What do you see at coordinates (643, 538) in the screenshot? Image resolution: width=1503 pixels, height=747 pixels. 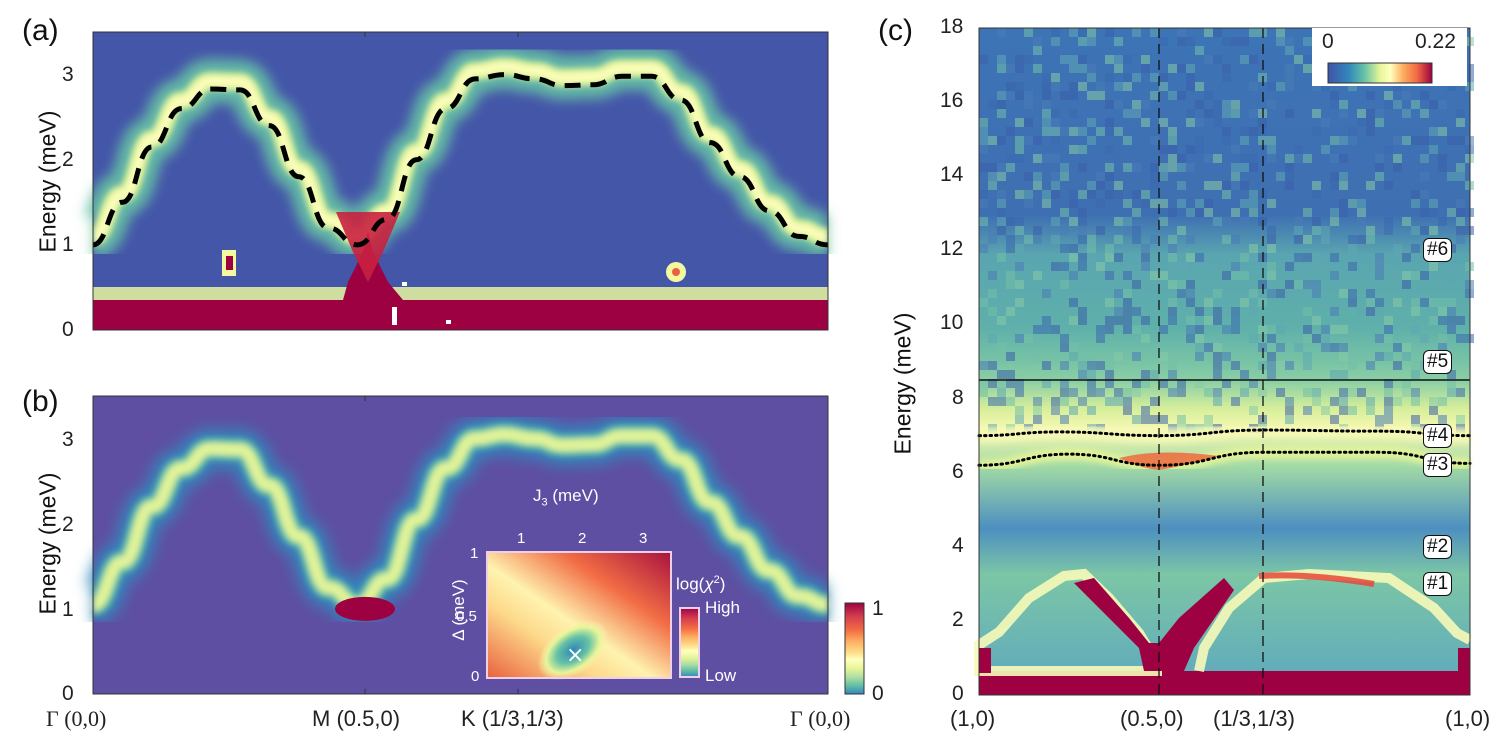 I see `inset-xtick-3: 3` at bounding box center [643, 538].